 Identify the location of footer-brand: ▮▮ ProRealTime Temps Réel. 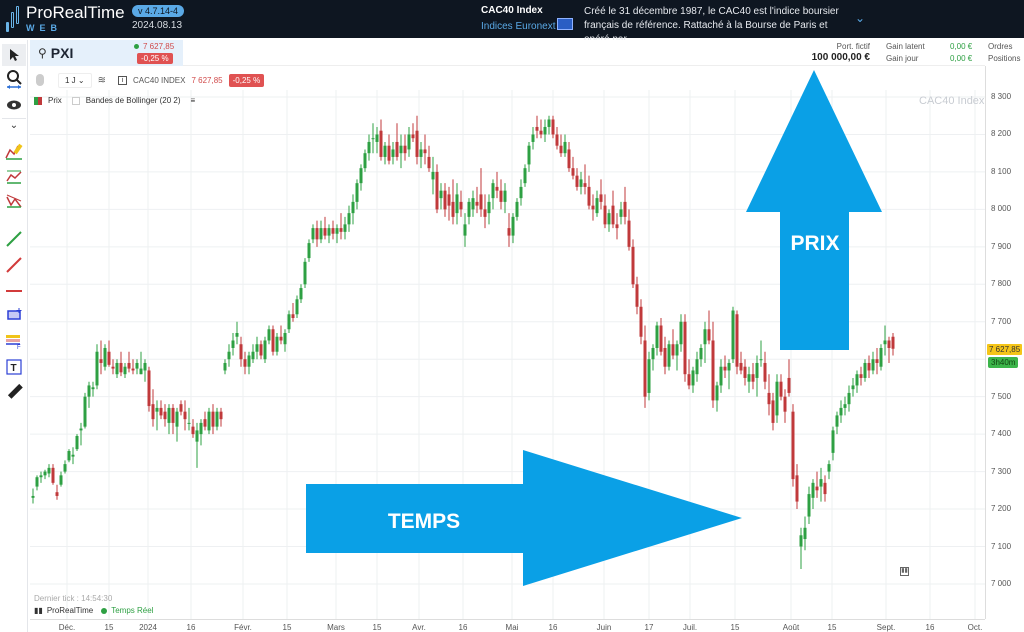
(93, 610).